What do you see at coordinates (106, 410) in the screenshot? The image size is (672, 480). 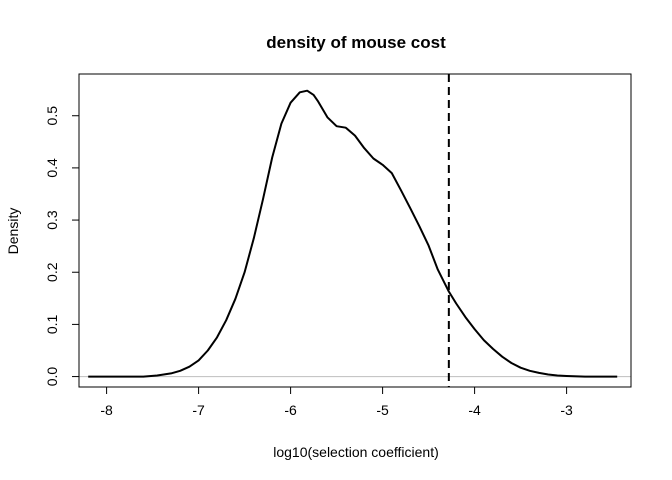 I see `x-tick-label: -8` at bounding box center [106, 410].